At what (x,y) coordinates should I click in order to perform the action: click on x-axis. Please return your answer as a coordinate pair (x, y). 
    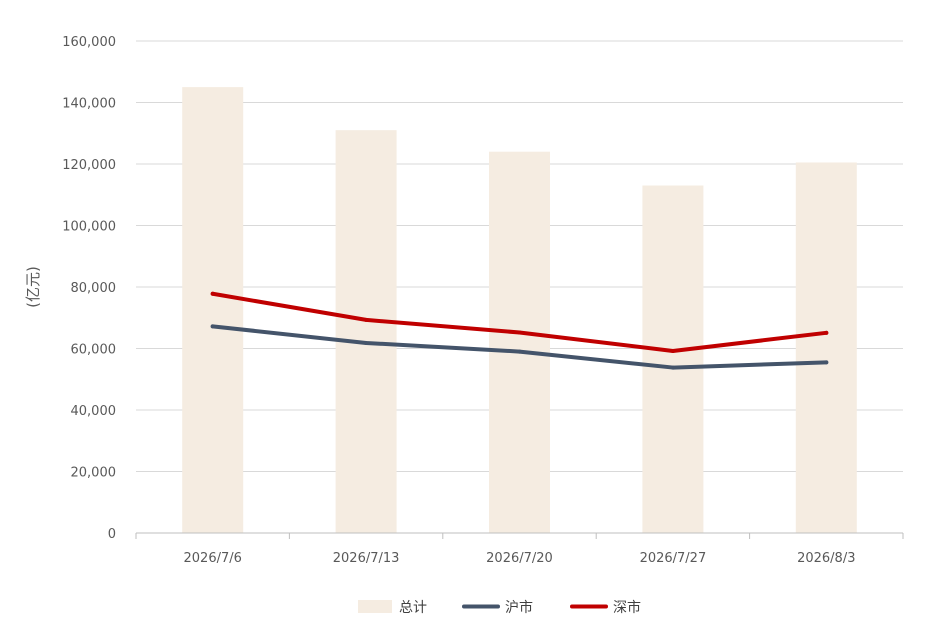
    Looking at the image, I should click on (519, 535).